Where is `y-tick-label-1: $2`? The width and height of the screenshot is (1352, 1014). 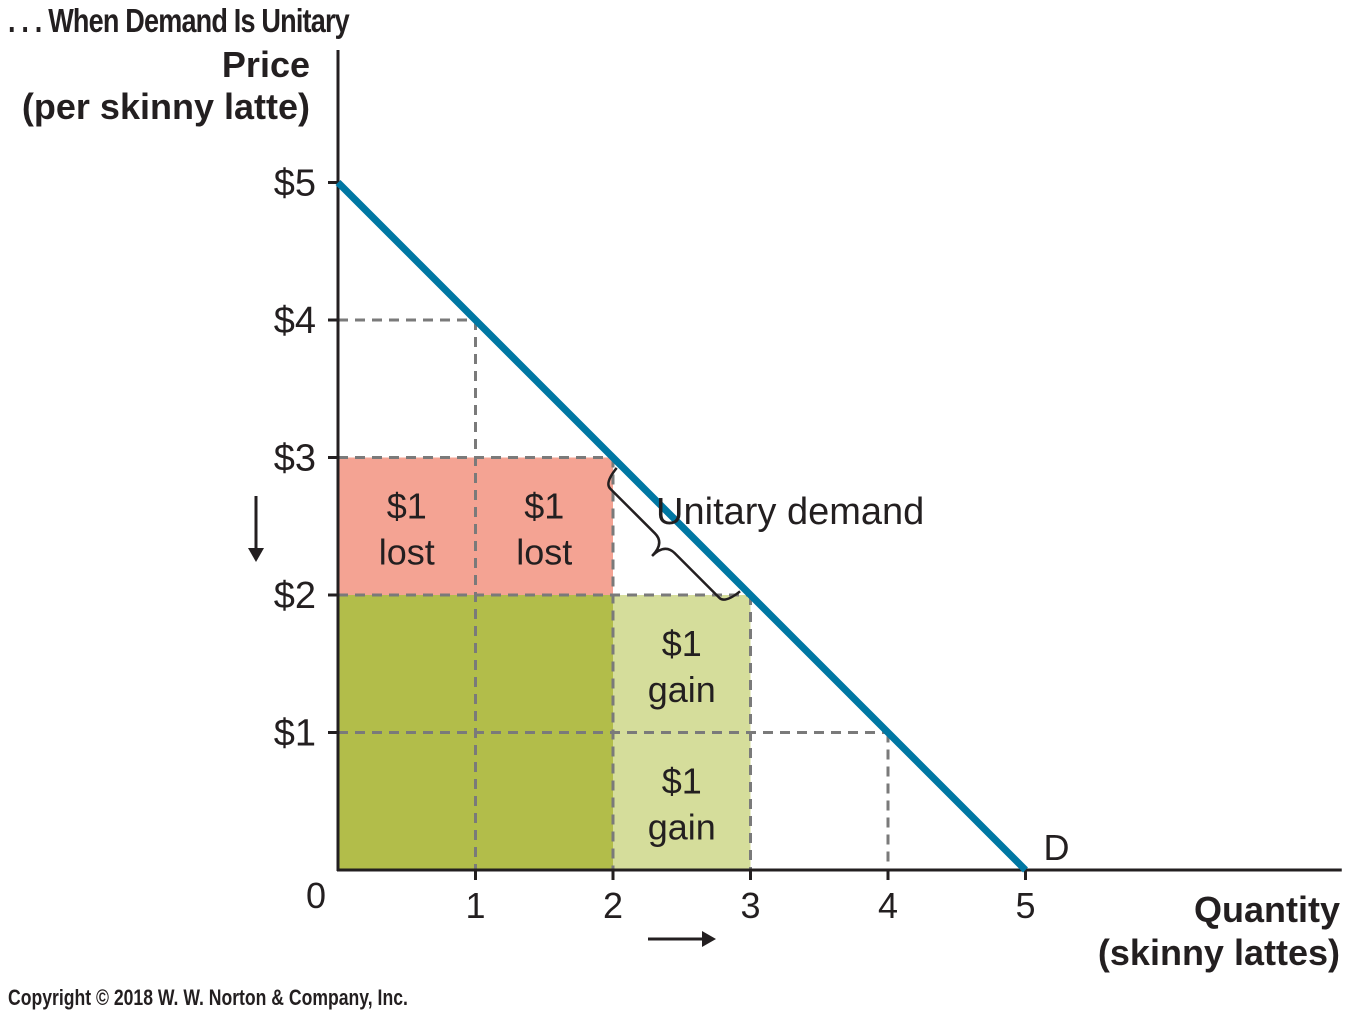 y-tick-label-1: $2 is located at coordinates (295, 596).